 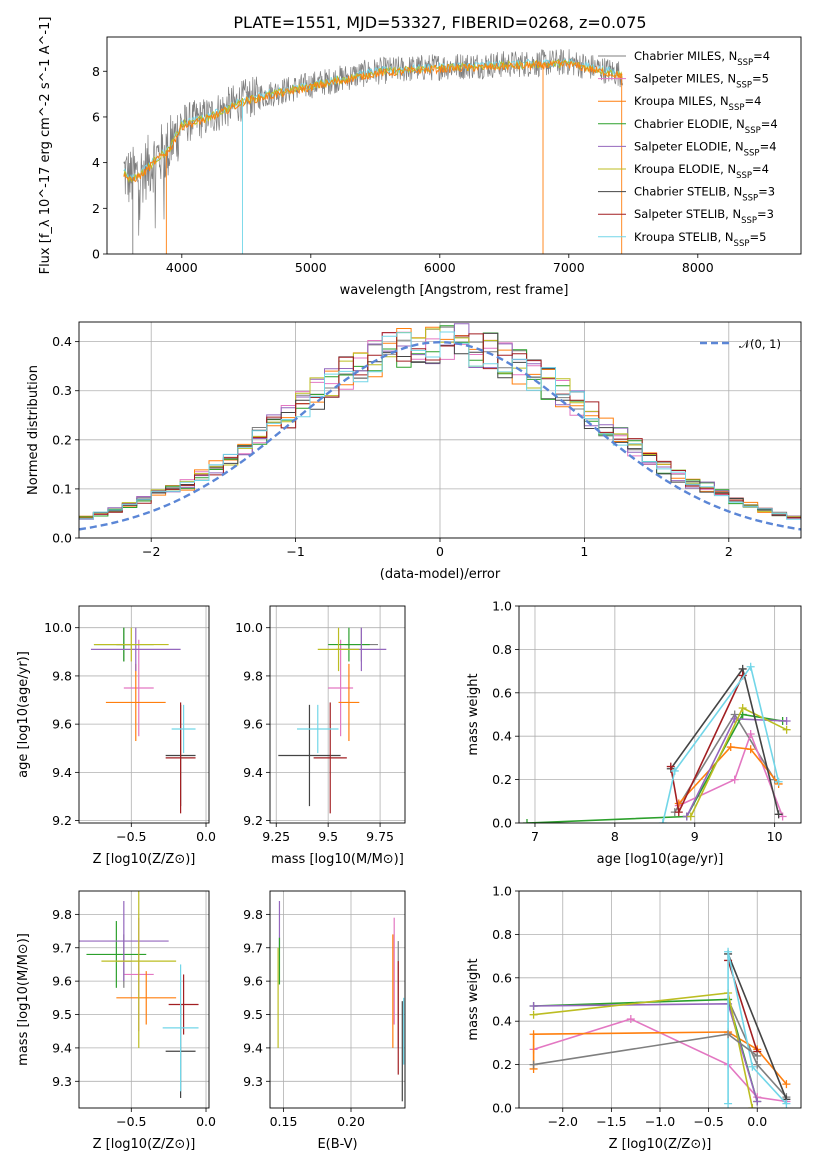 I want to click on x-tick-label: 8, so click(x=615, y=836).